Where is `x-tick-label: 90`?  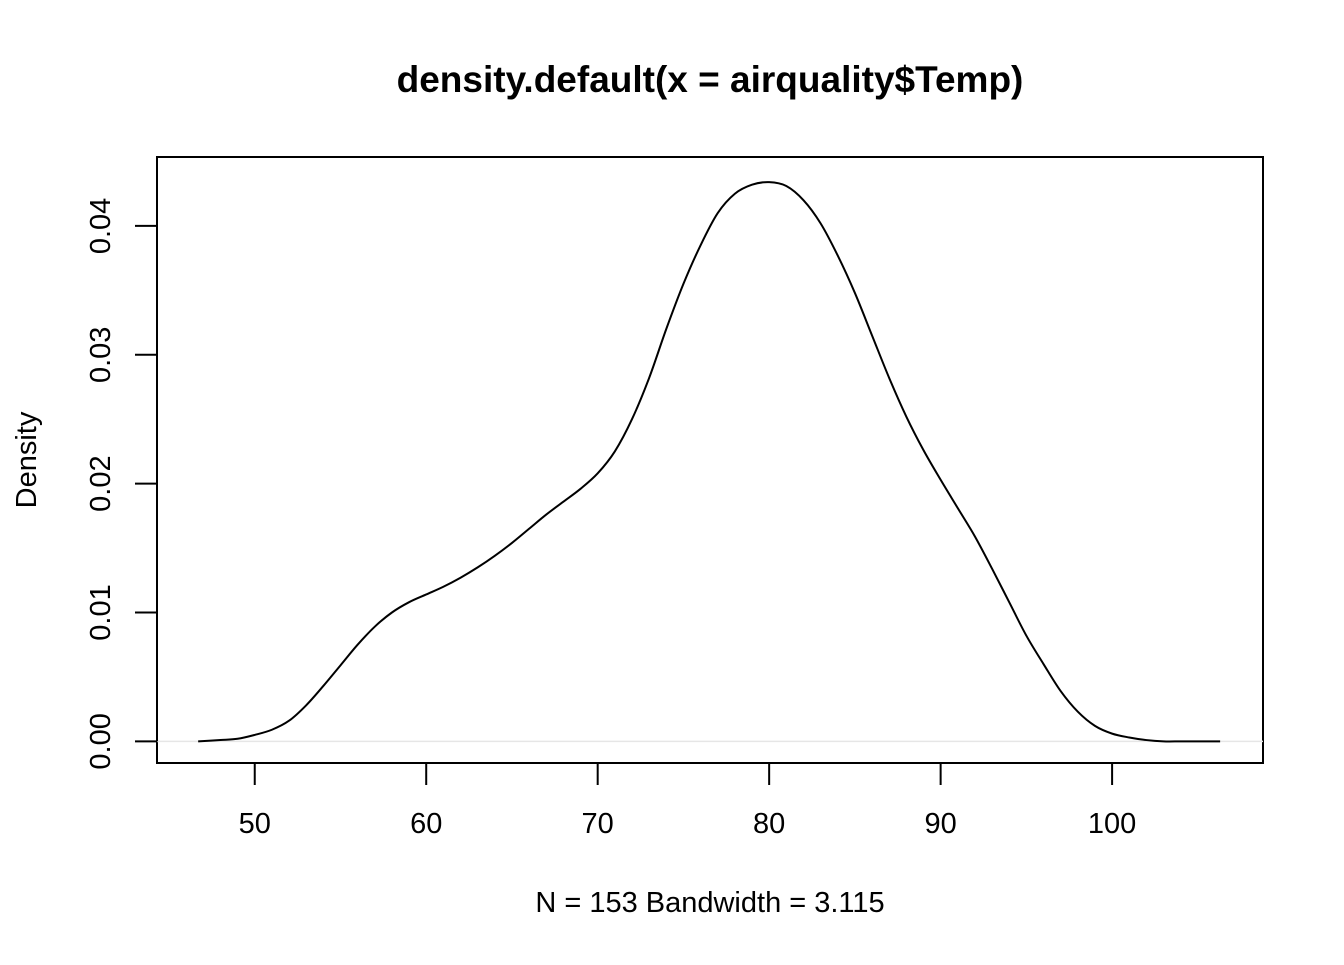
x-tick-label: 90 is located at coordinates (940, 824).